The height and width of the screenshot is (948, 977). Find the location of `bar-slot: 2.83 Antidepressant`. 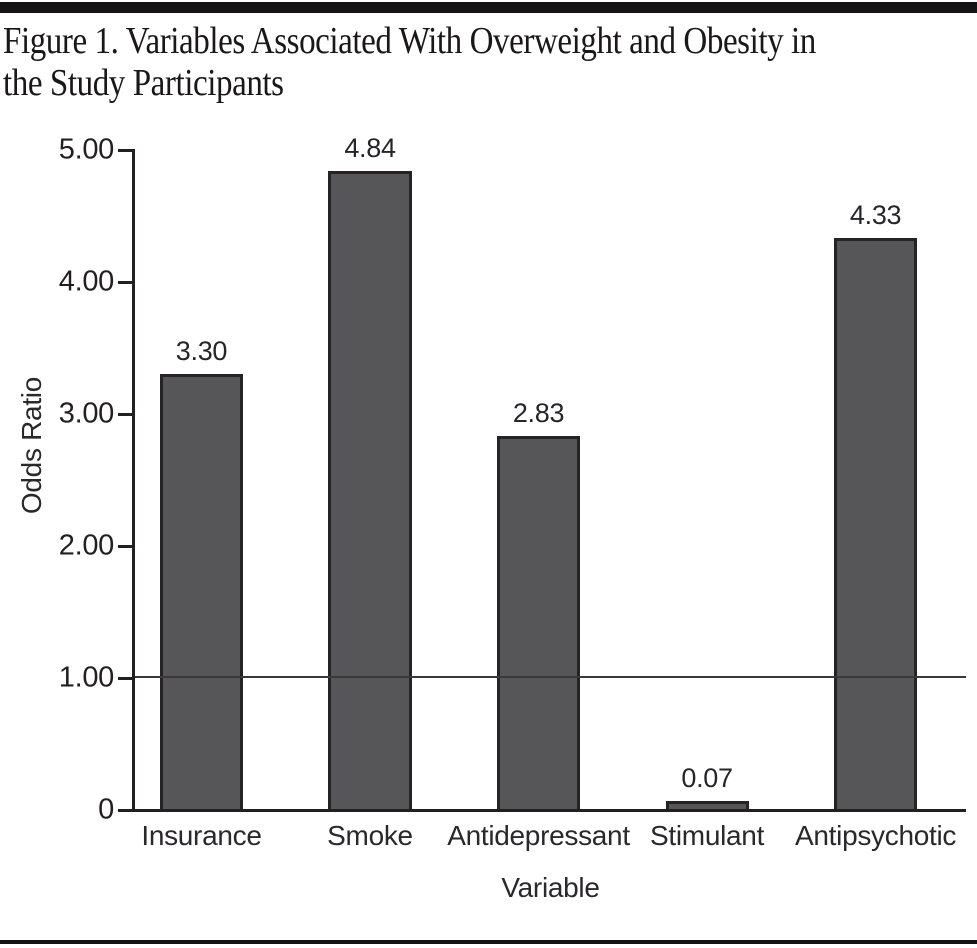

bar-slot: 2.83 Antidepressant is located at coordinates (538, 500).